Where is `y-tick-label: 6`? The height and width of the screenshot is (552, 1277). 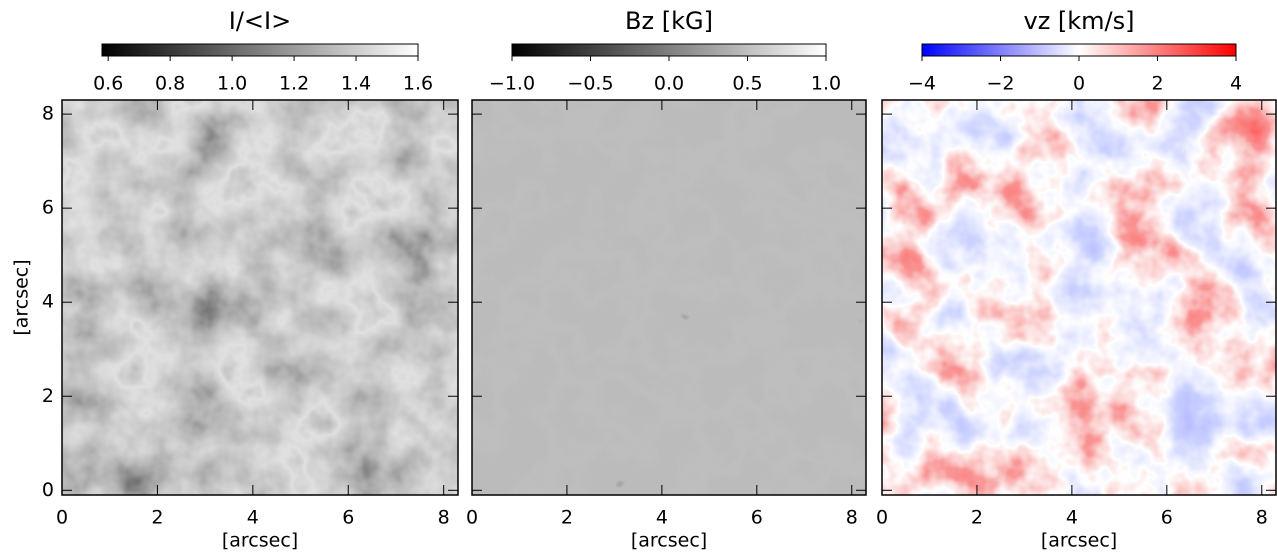 y-tick-label: 6 is located at coordinates (48, 208).